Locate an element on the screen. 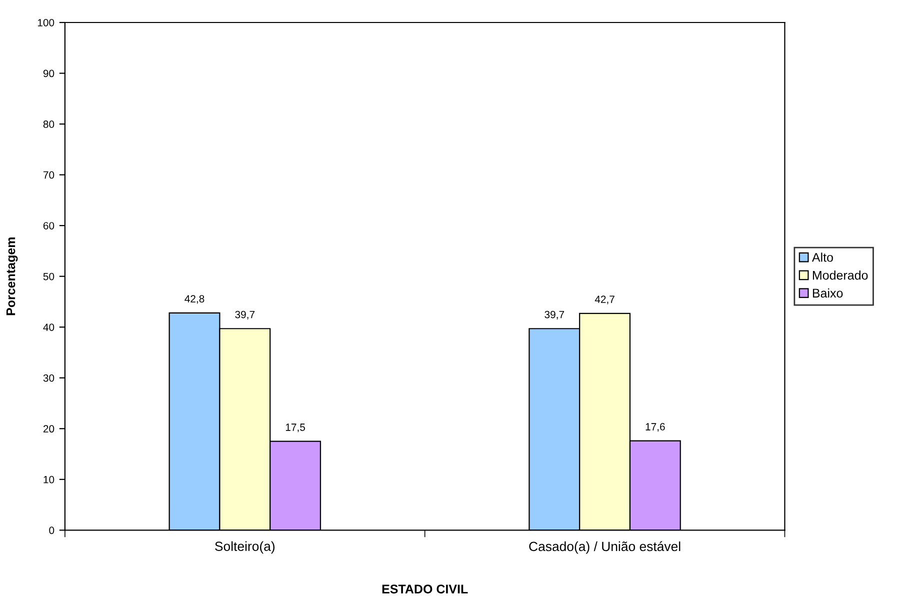 This screenshot has height=608, width=902. data-label: 42,8 is located at coordinates (194, 299).